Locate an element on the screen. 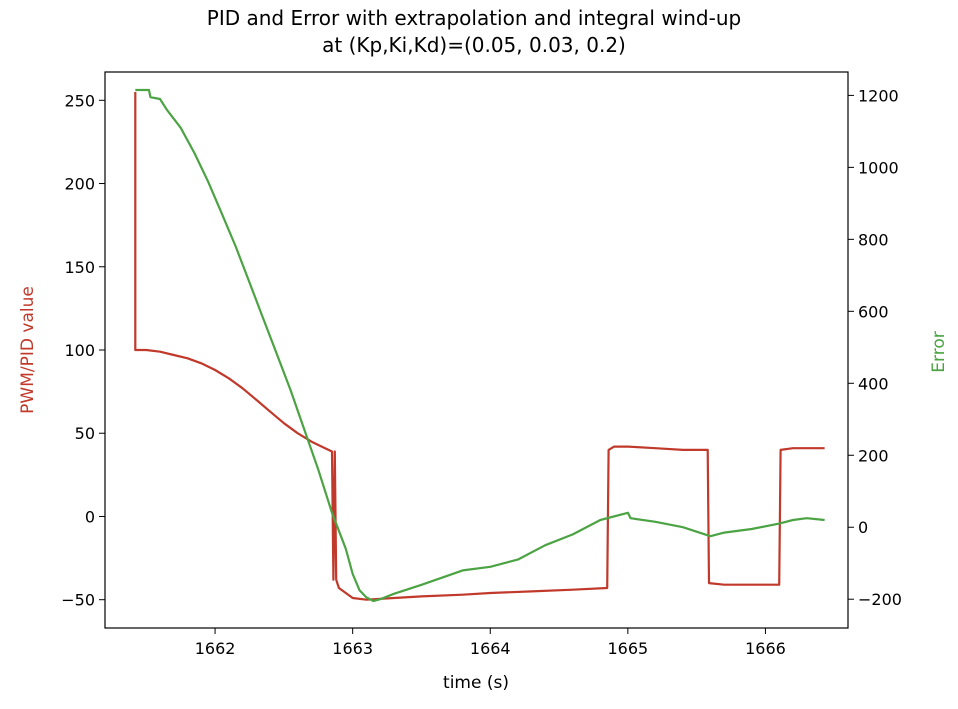 Image resolution: width=958 pixels, height=709 pixels. y-axis-left: −50 0 50 100 150 200 250 is located at coordinates (83, 350).